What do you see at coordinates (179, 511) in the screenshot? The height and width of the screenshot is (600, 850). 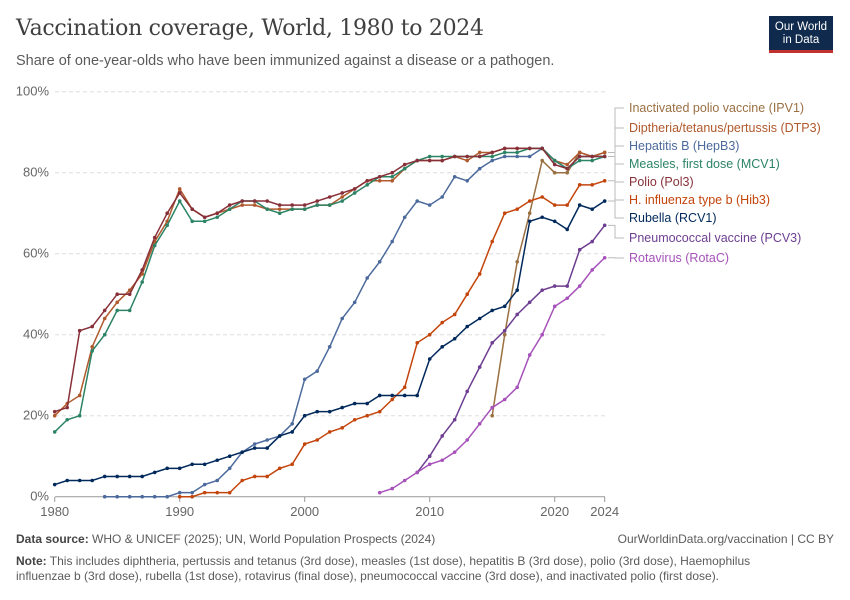 I see `x-tick-label: 1990` at bounding box center [179, 511].